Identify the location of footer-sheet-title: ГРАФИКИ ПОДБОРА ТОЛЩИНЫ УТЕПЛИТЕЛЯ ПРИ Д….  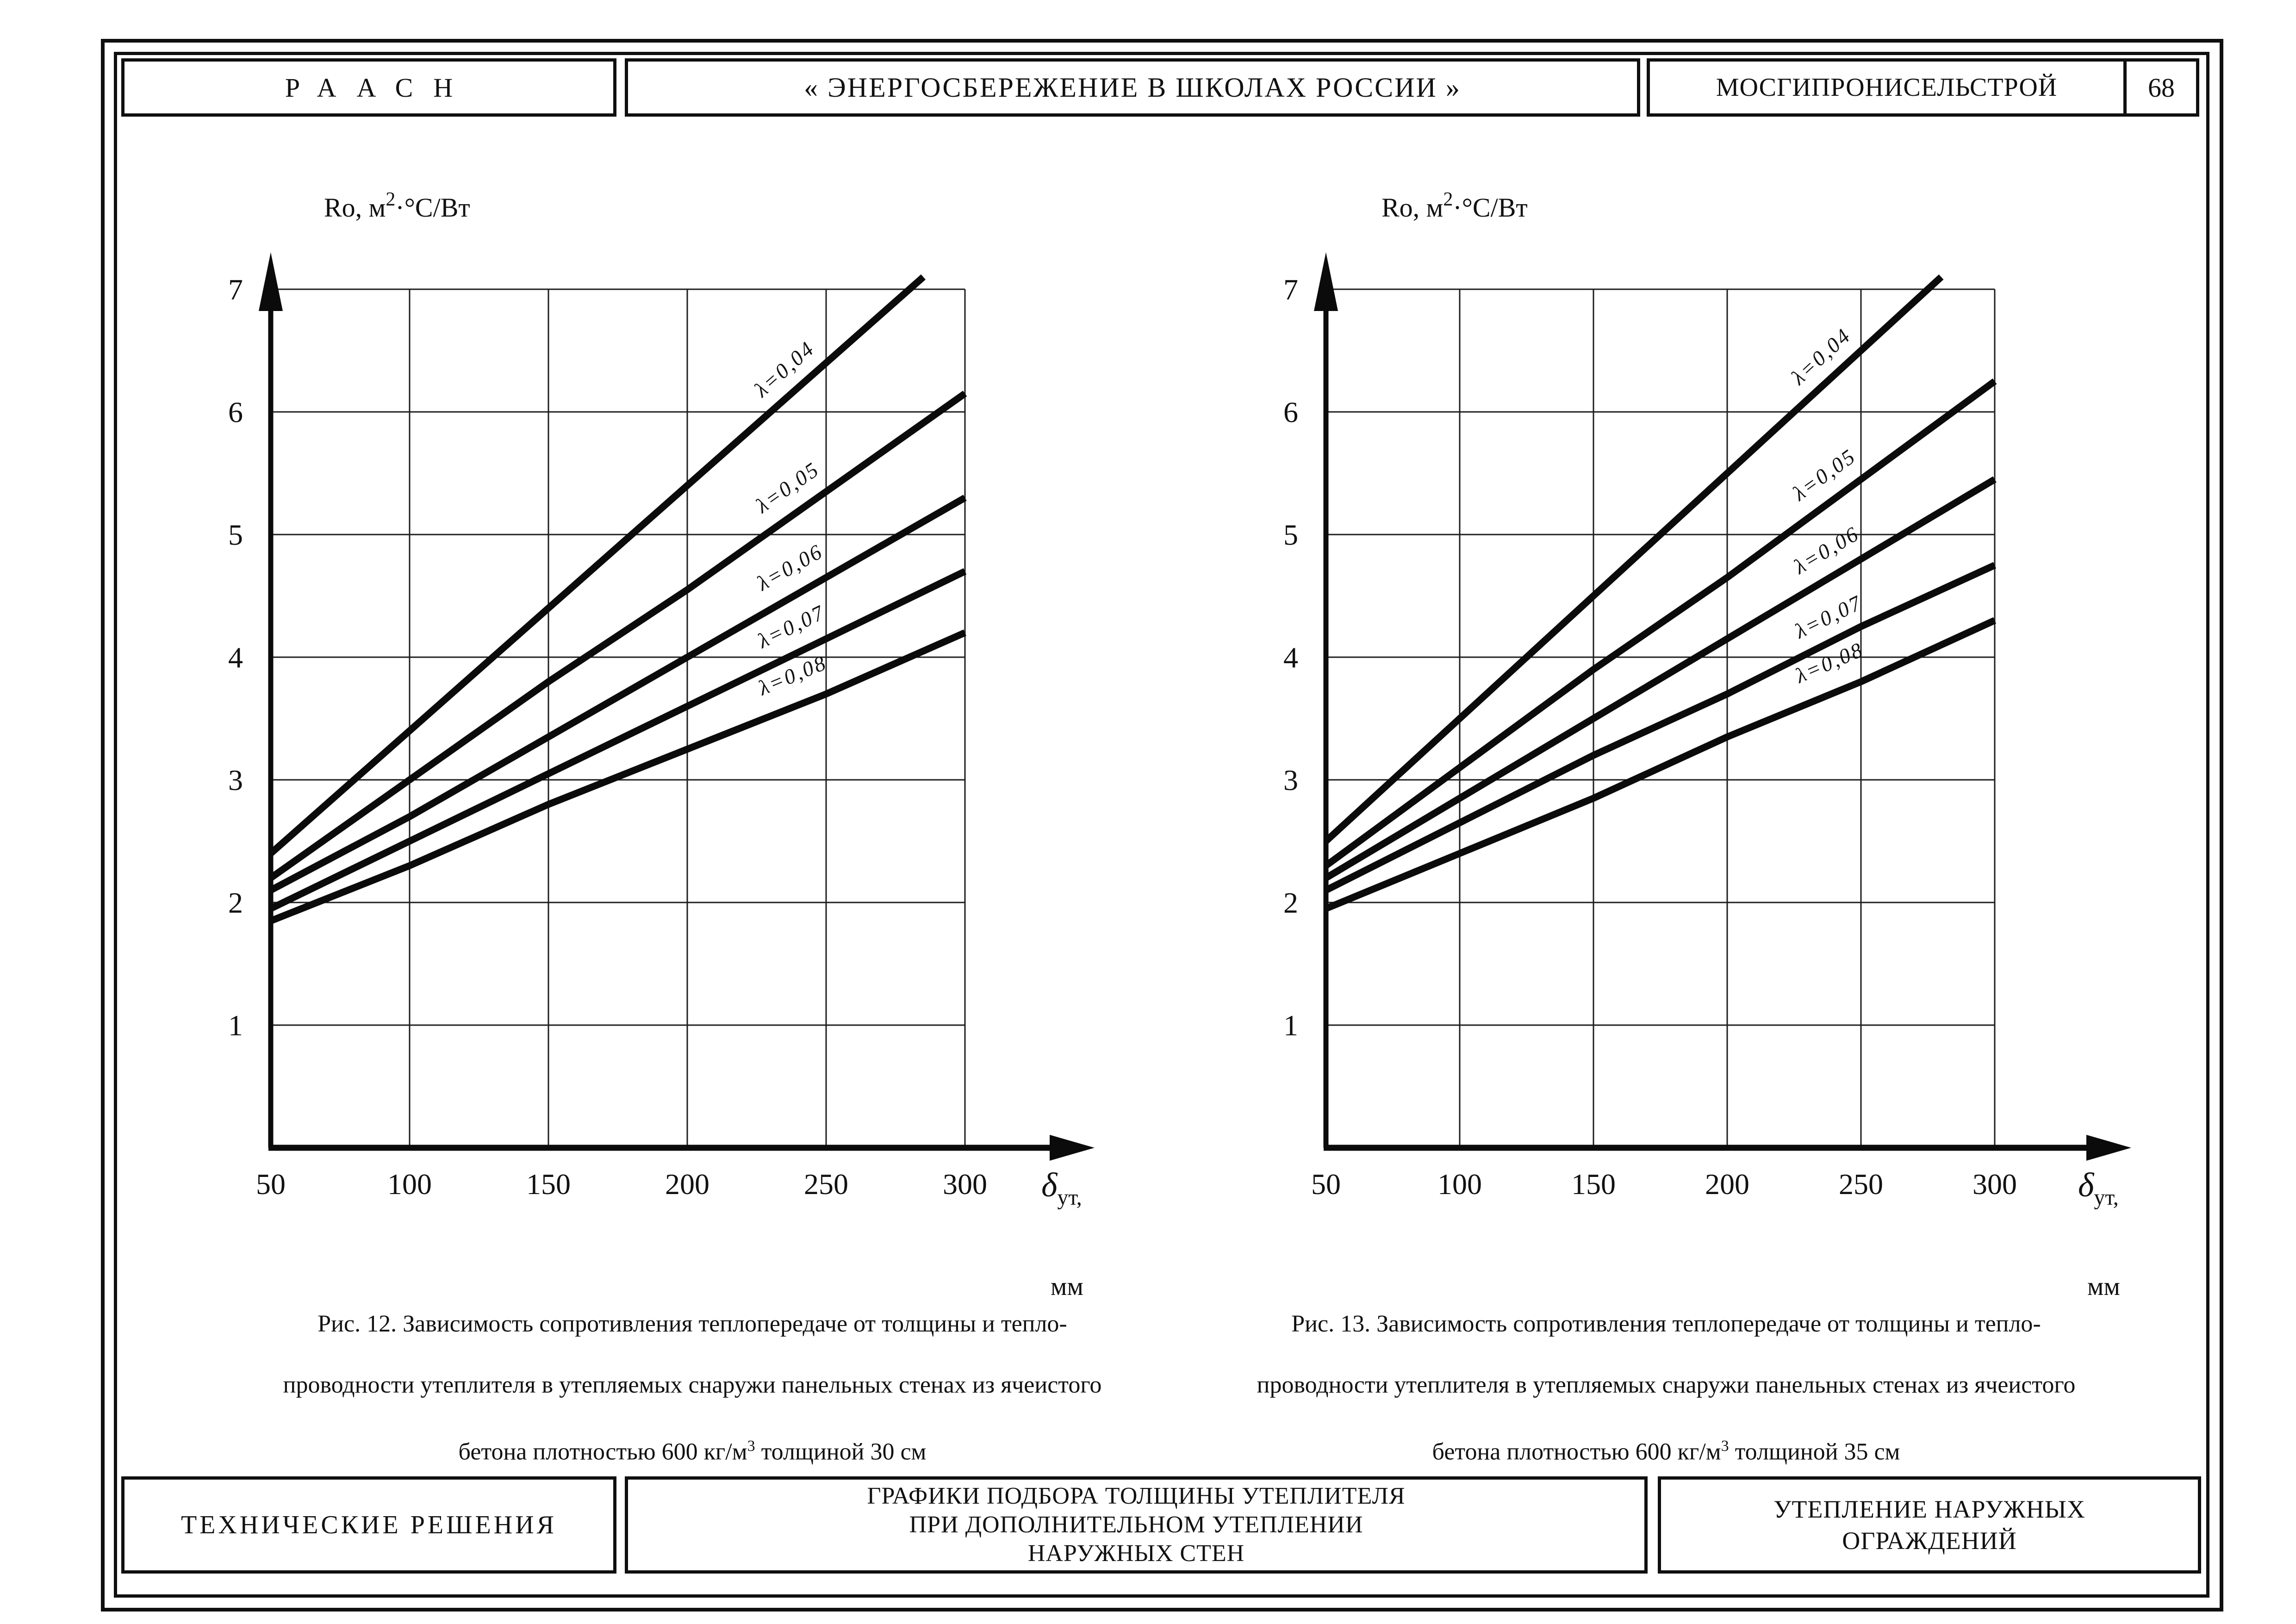
(1136, 1525).